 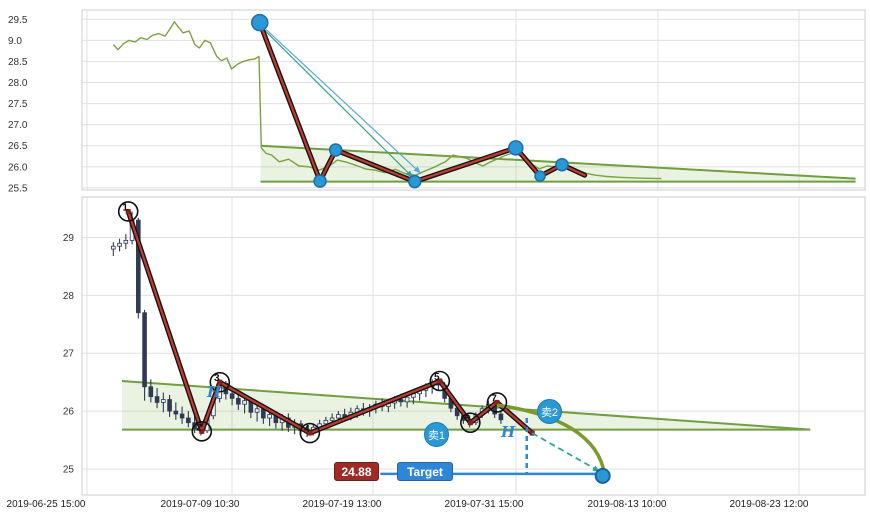 What do you see at coordinates (15, 41) in the screenshot?
I see `svg-text: 9.0` at bounding box center [15, 41].